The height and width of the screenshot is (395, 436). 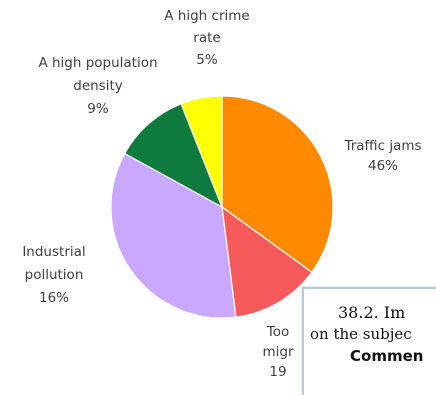 What do you see at coordinates (173, 156) in the screenshot?
I see `slice-high-population-density` at bounding box center [173, 156].